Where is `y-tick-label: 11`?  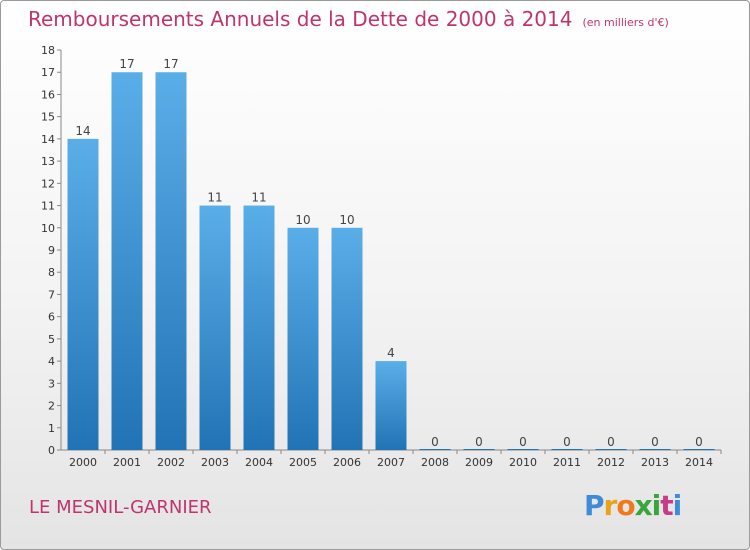 y-tick-label: 11 is located at coordinates (48, 206).